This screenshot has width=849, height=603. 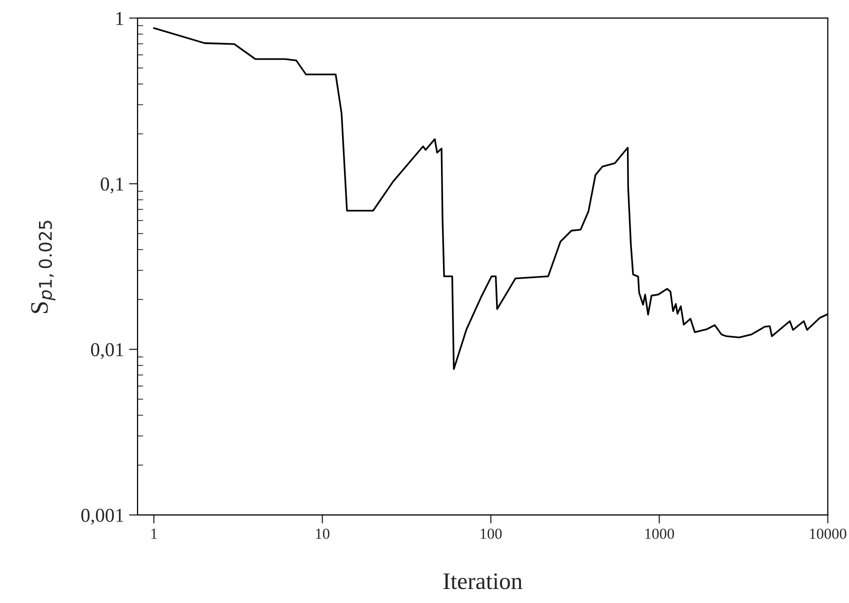 What do you see at coordinates (120, 18) in the screenshot?
I see `y-tick-label: 1` at bounding box center [120, 18].